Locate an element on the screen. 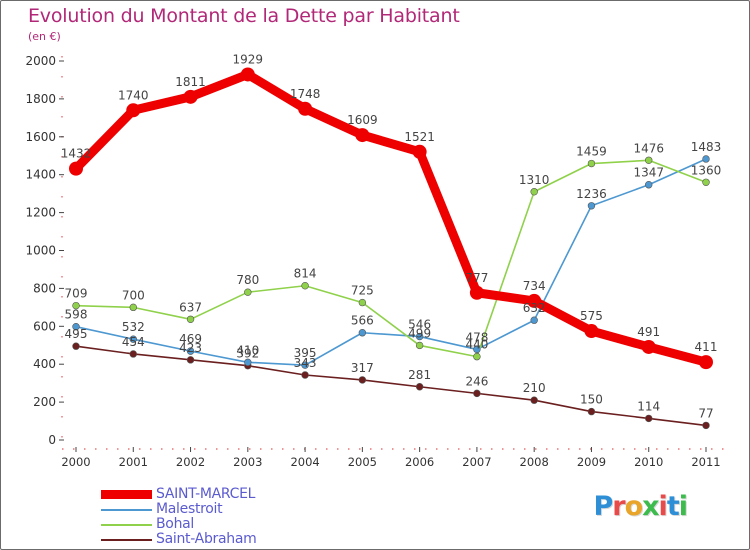 The height and width of the screenshot is (550, 750). legend-label: Malestroit is located at coordinates (189, 509).